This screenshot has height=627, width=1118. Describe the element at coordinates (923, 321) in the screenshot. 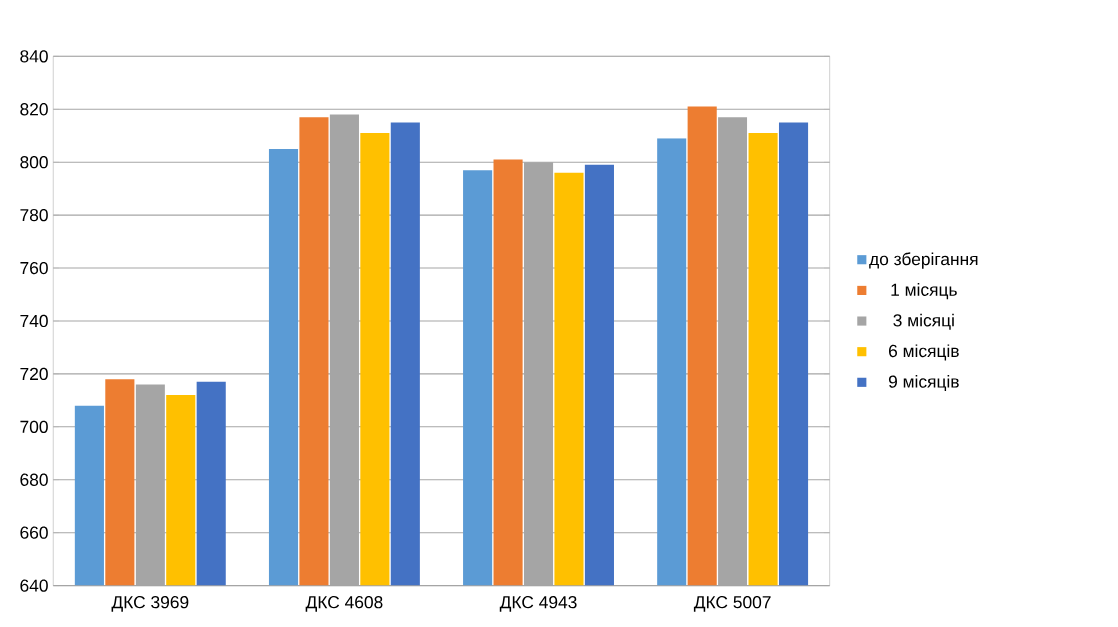

I see `legend-label: 3 місяці` at that location.